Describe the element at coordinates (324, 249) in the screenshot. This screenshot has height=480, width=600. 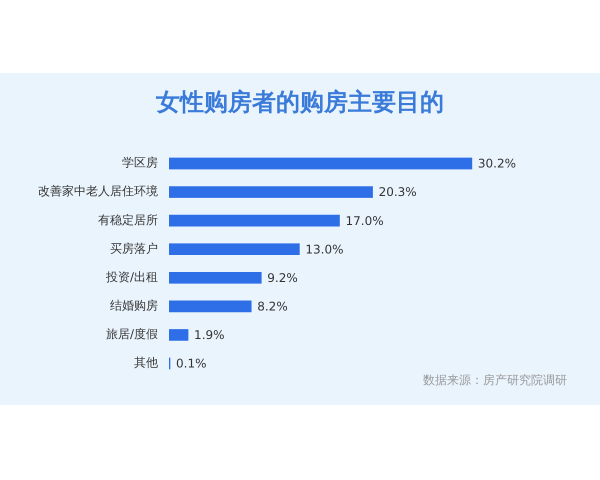
I see `data-label: 13.0%` at that location.